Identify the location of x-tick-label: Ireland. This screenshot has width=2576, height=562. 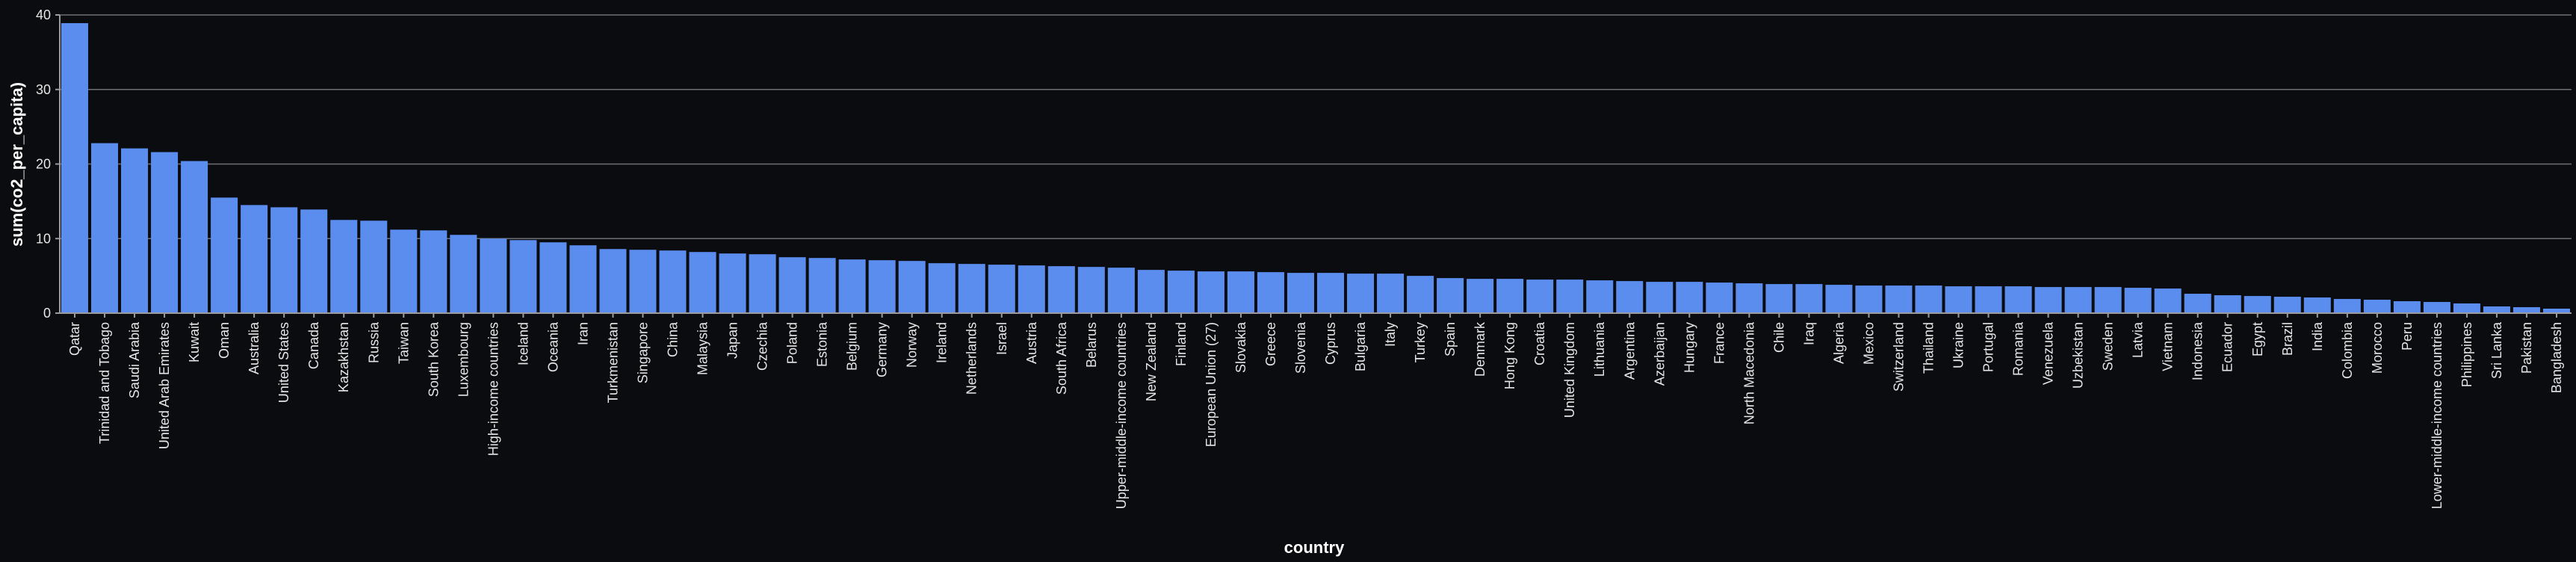
(942, 342).